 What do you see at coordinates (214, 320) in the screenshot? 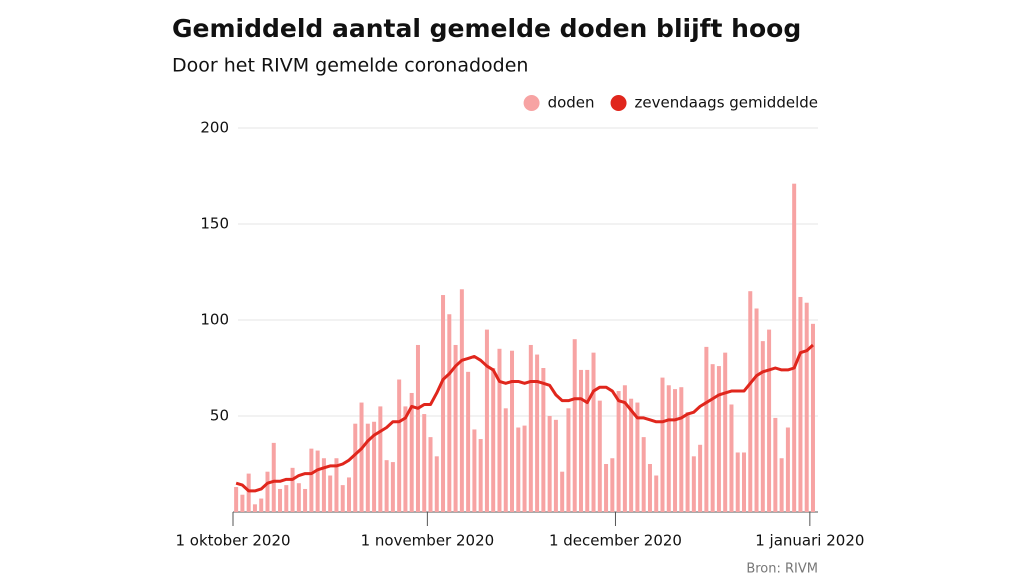
I see `y-tick-label: 100` at bounding box center [214, 320].